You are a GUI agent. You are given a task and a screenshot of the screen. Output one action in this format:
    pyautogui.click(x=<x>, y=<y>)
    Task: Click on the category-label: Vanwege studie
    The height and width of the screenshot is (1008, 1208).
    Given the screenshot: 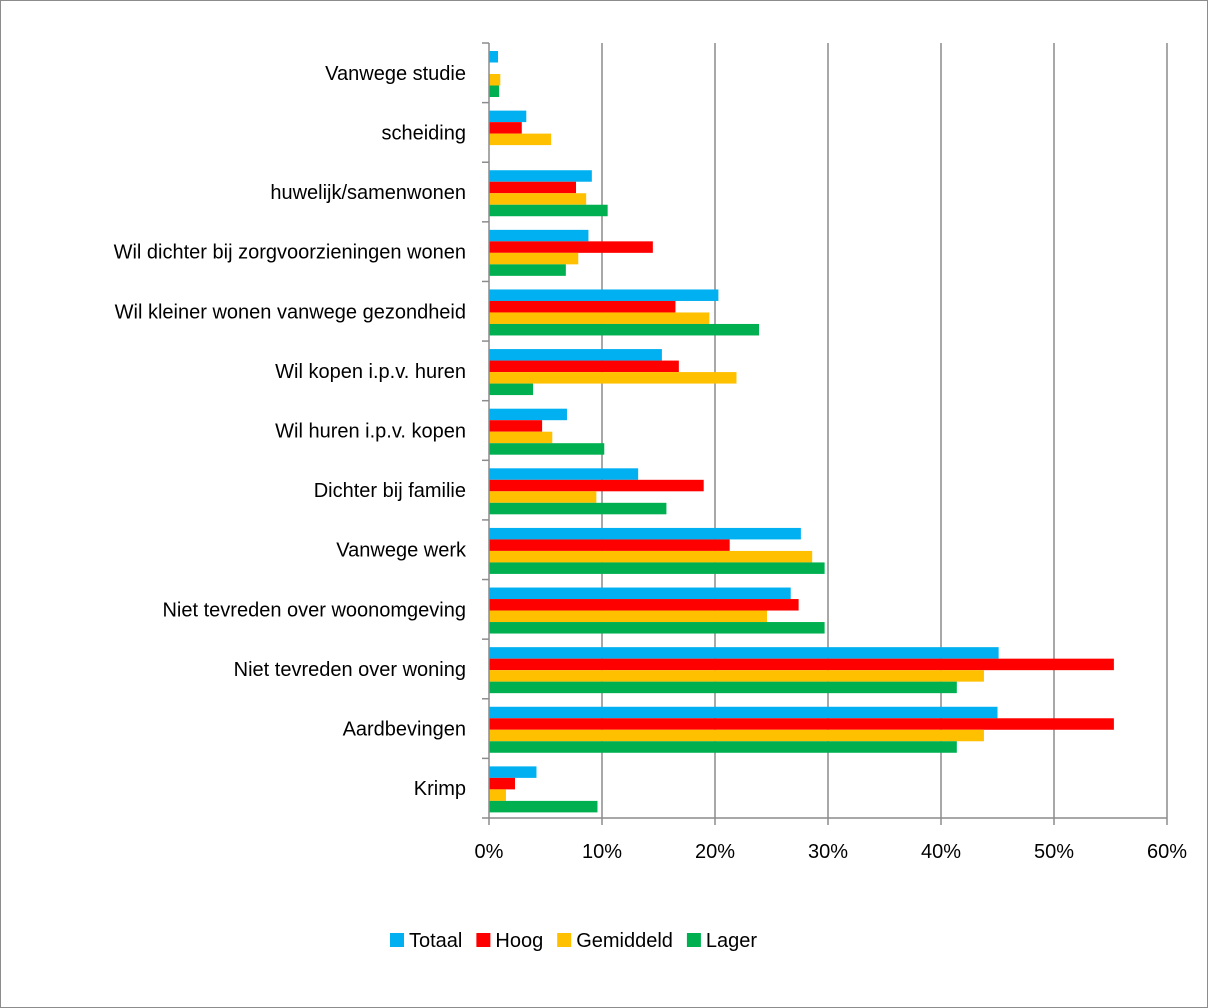 What is the action you would take?
    pyautogui.click(x=395, y=74)
    